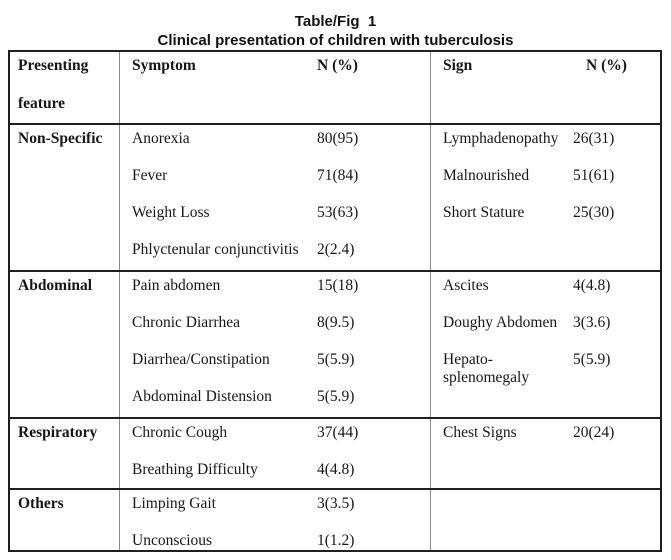 Image resolution: width=671 pixels, height=560 pixels. What do you see at coordinates (281, 148) in the screenshot?
I see `symptom-row: Anorexia 80(95)` at bounding box center [281, 148].